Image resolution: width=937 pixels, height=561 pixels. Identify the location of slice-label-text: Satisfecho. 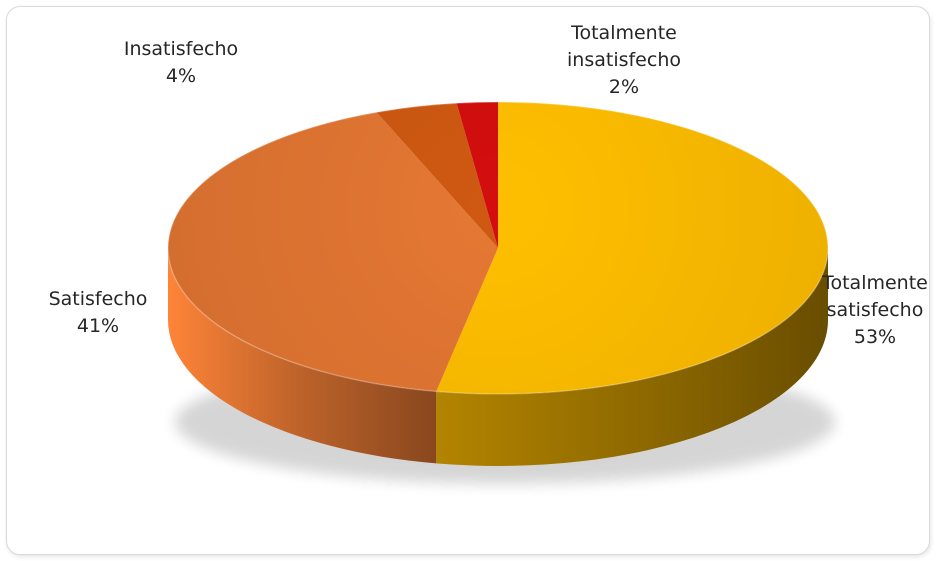
(98, 299).